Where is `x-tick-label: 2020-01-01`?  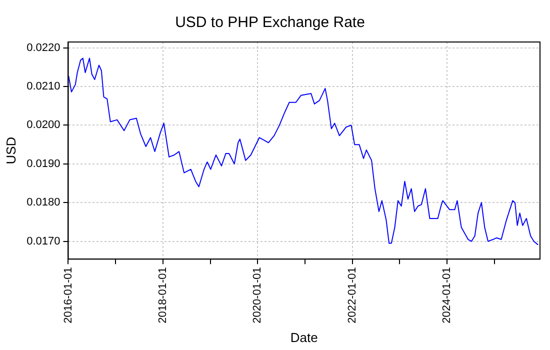
x-tick-label: 2020-01-01 is located at coordinates (258, 295).